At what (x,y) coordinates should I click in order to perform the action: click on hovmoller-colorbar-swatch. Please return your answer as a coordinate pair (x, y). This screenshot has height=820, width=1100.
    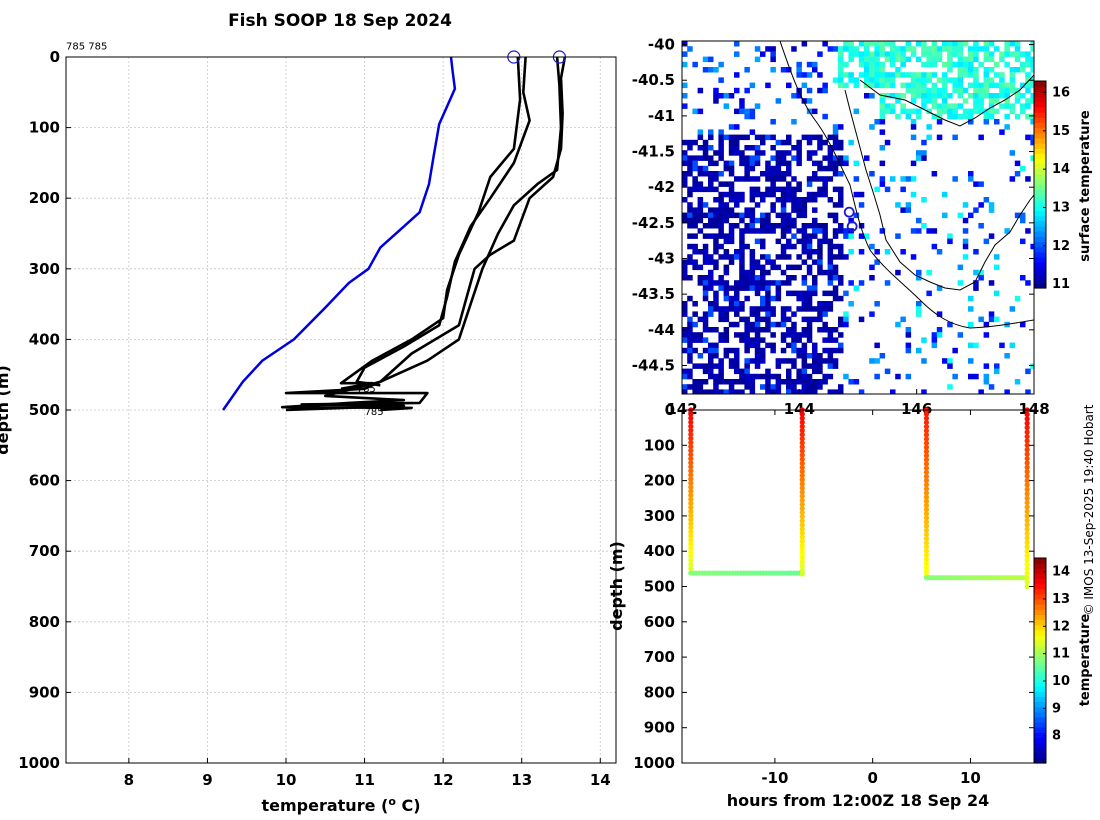
    Looking at the image, I should click on (1040, 714).